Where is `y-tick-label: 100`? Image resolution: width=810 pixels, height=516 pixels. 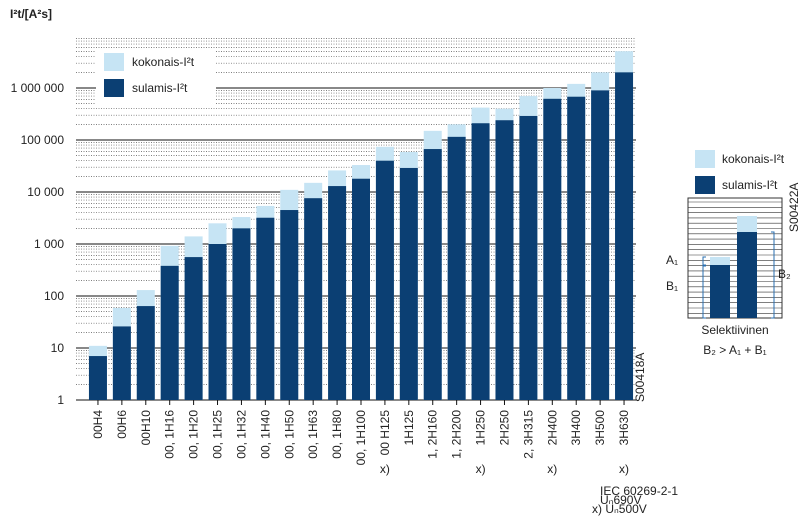 y-tick-label: 100 is located at coordinates (54, 296).